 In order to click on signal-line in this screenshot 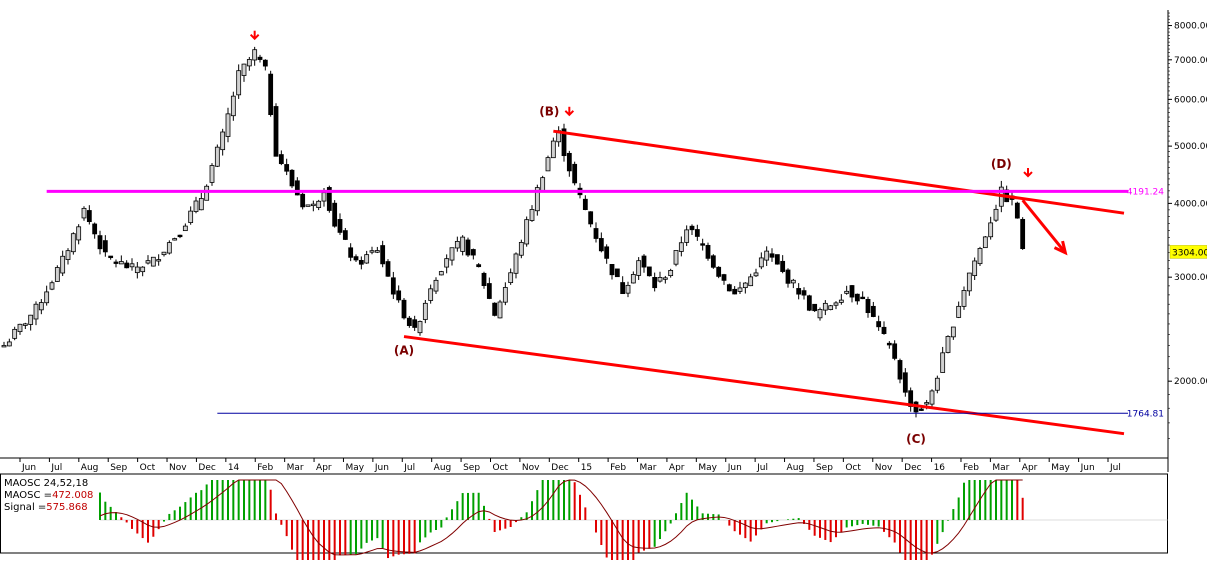, I will do `click(561, 517)`.